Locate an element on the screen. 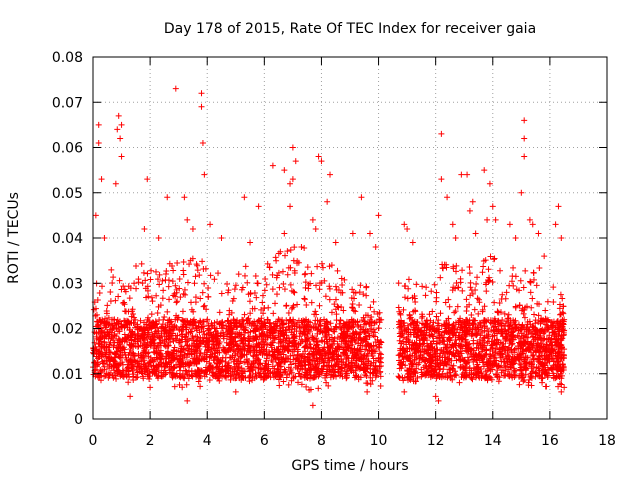  x-tick-label: 8 is located at coordinates (321, 441).